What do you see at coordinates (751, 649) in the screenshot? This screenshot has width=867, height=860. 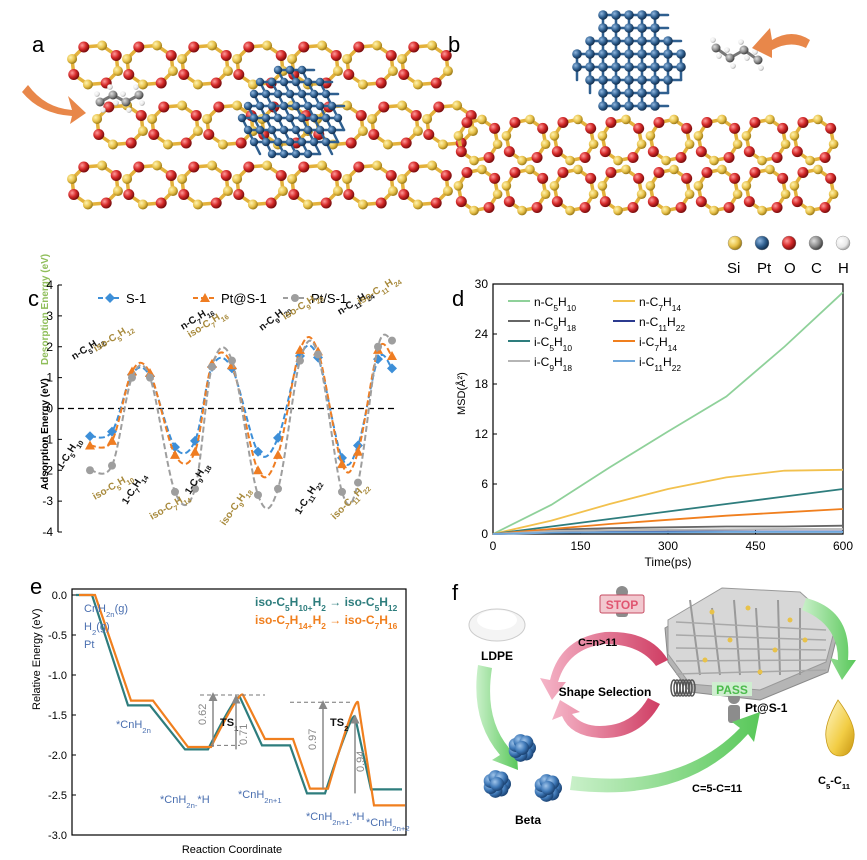 I see `maze-wall` at bounding box center [751, 649].